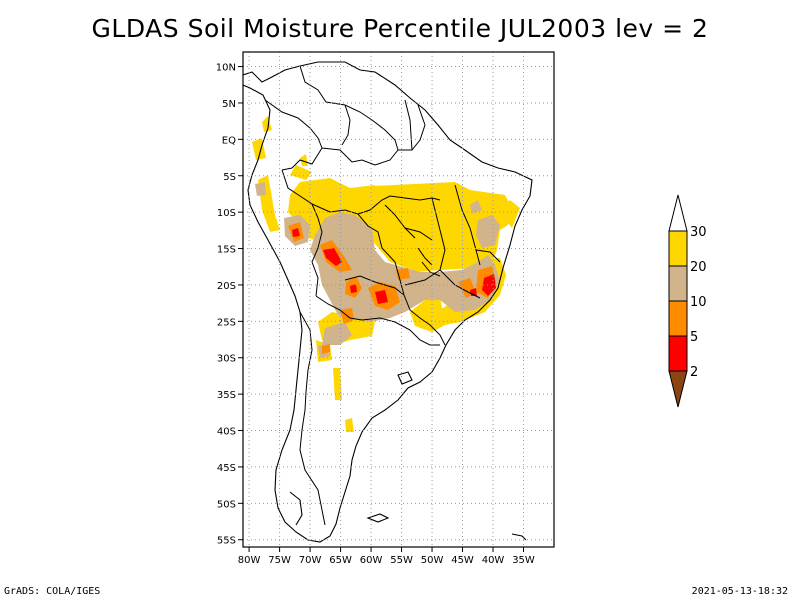  I want to click on lon-tick-label: 50W, so click(432, 560).